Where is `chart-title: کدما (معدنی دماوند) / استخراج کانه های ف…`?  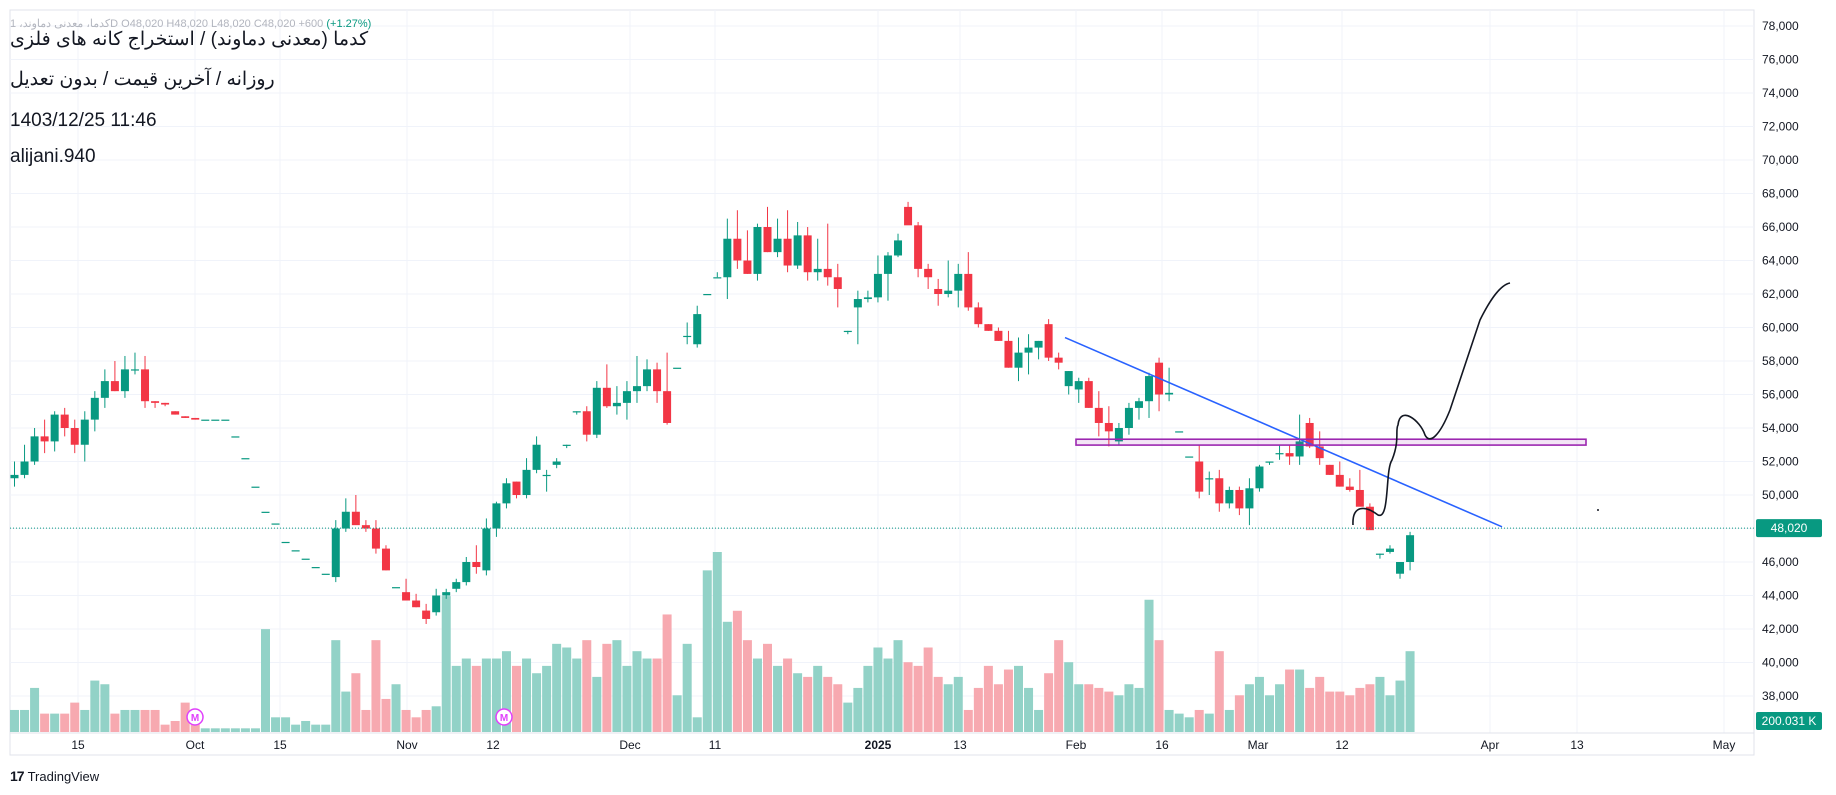 chart-title: کدما (معدنی دماوند) / استخراج کانه های ف… is located at coordinates (189, 39).